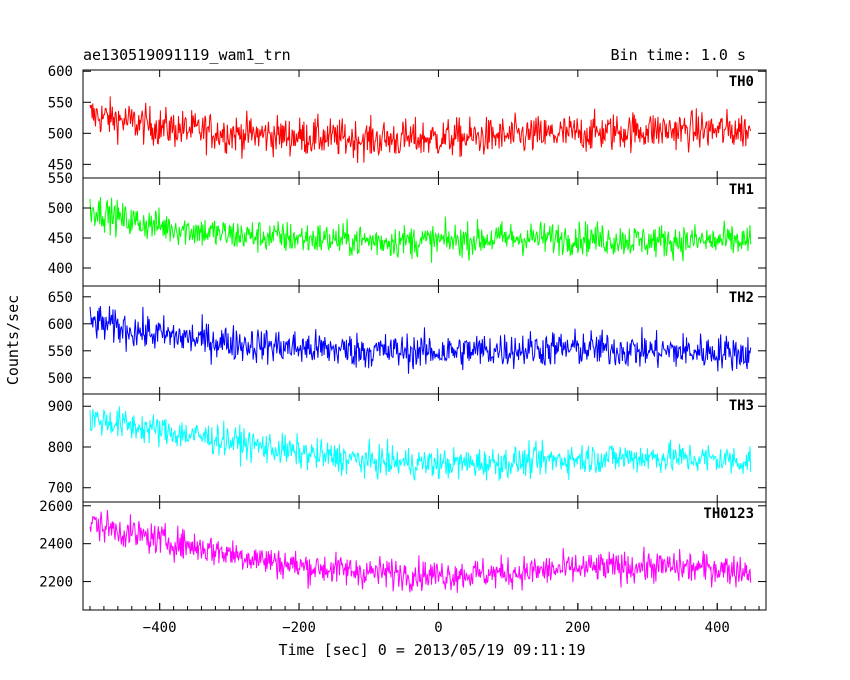 The height and width of the screenshot is (680, 850). I want to click on panel-th2: 500 550 600 650 TH2, so click(407, 340).